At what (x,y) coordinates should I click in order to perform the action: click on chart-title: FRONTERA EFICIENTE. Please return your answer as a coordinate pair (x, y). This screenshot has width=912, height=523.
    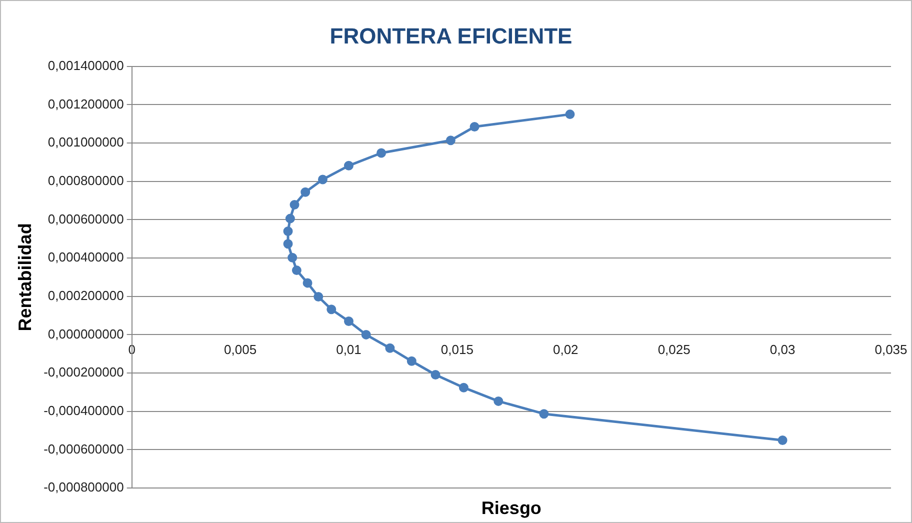
    Looking at the image, I should click on (451, 35).